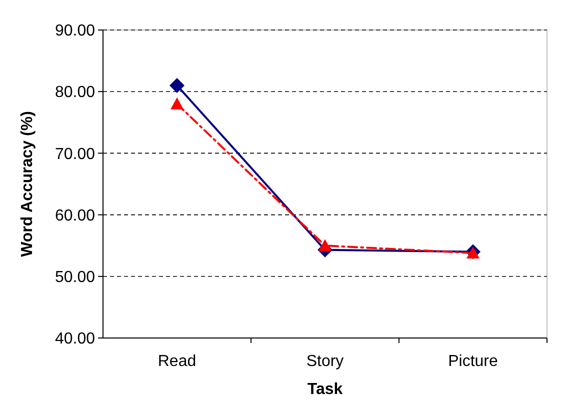 The width and height of the screenshot is (563, 410). What do you see at coordinates (75, 31) in the screenshot?
I see `y-tick-label: 90.00` at bounding box center [75, 31].